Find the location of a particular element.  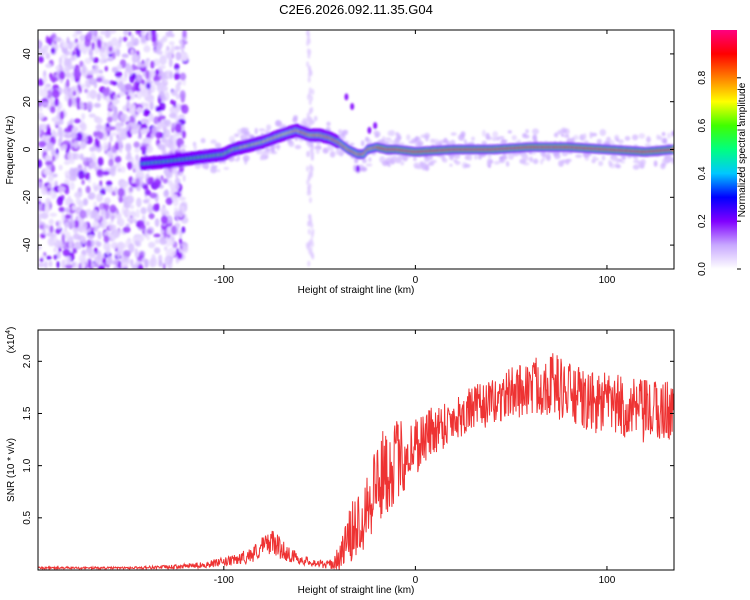

colorbar-scale is located at coordinates (724, 149).